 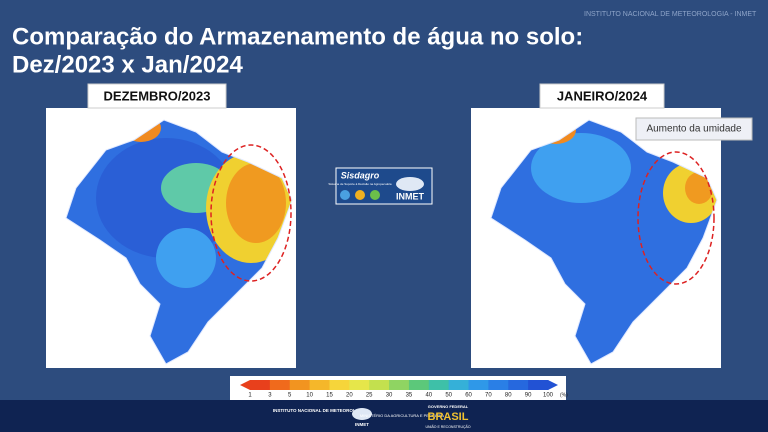 I want to click on annotation-box, so click(x=694, y=129).